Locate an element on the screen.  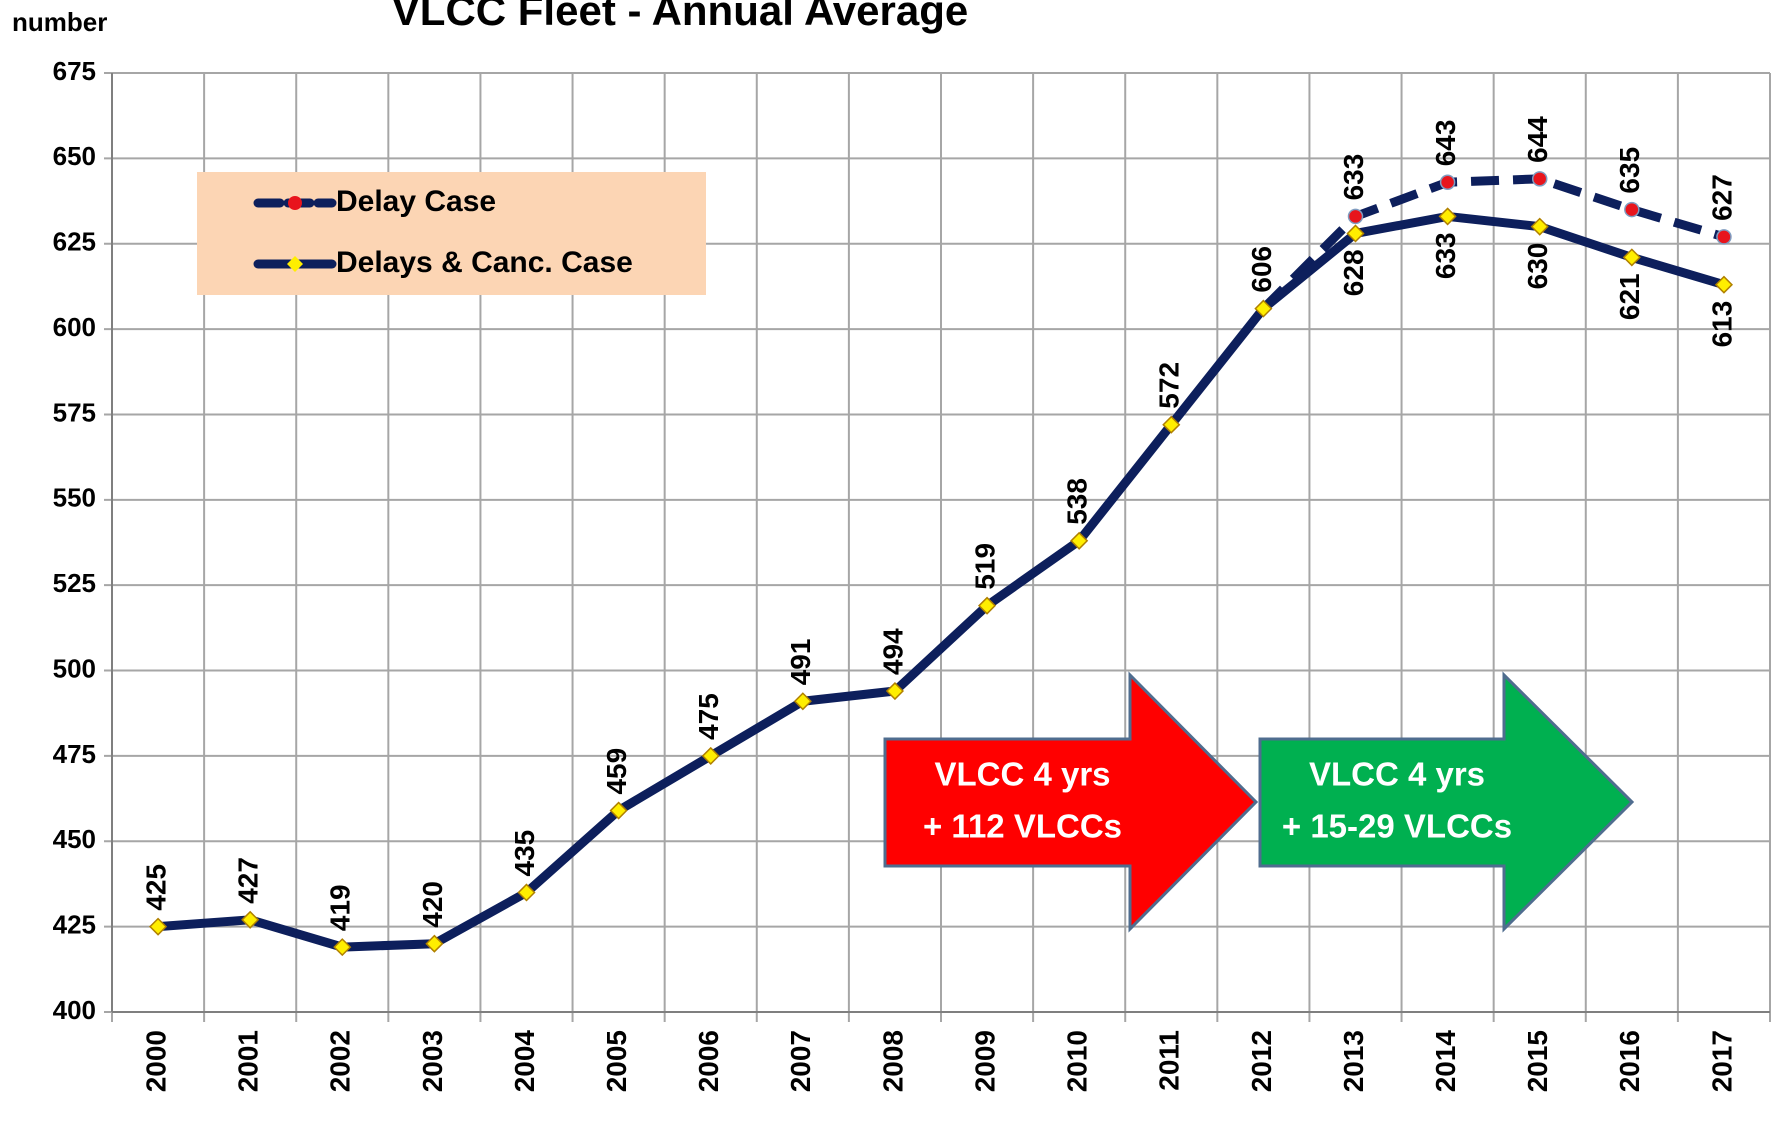
data-label: 435 is located at coordinates (524, 853).